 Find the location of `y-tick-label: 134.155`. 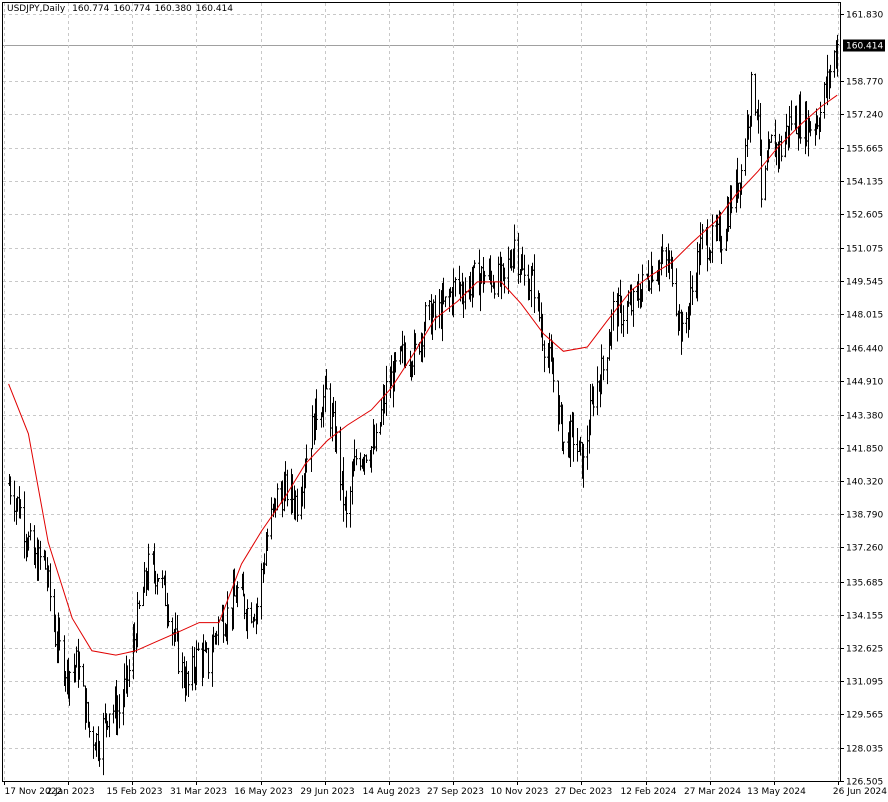

y-tick-label: 134.155 is located at coordinates (864, 617).